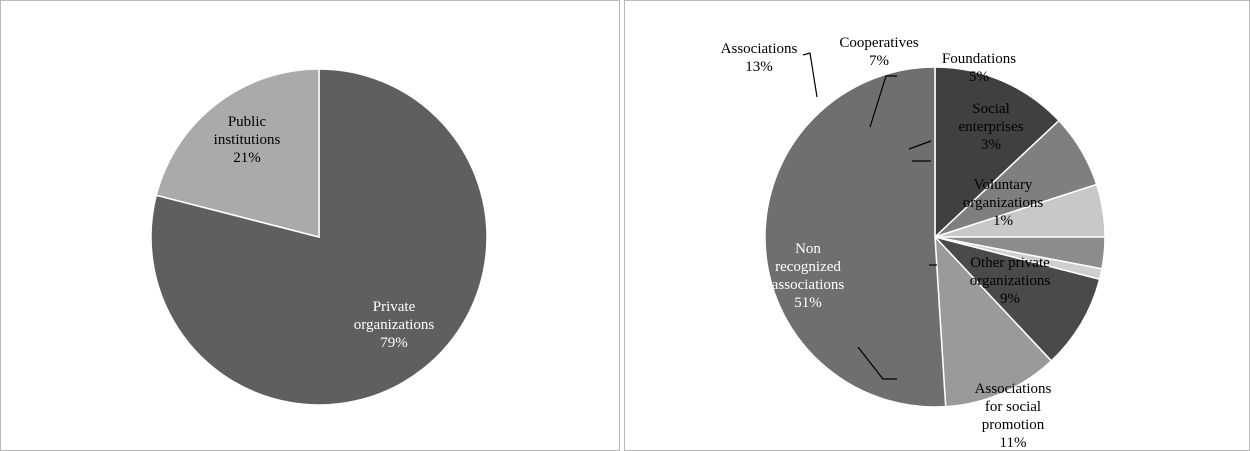  What do you see at coordinates (247, 140) in the screenshot?
I see `slice-label-public-institutions: Public institutions 21%` at bounding box center [247, 140].